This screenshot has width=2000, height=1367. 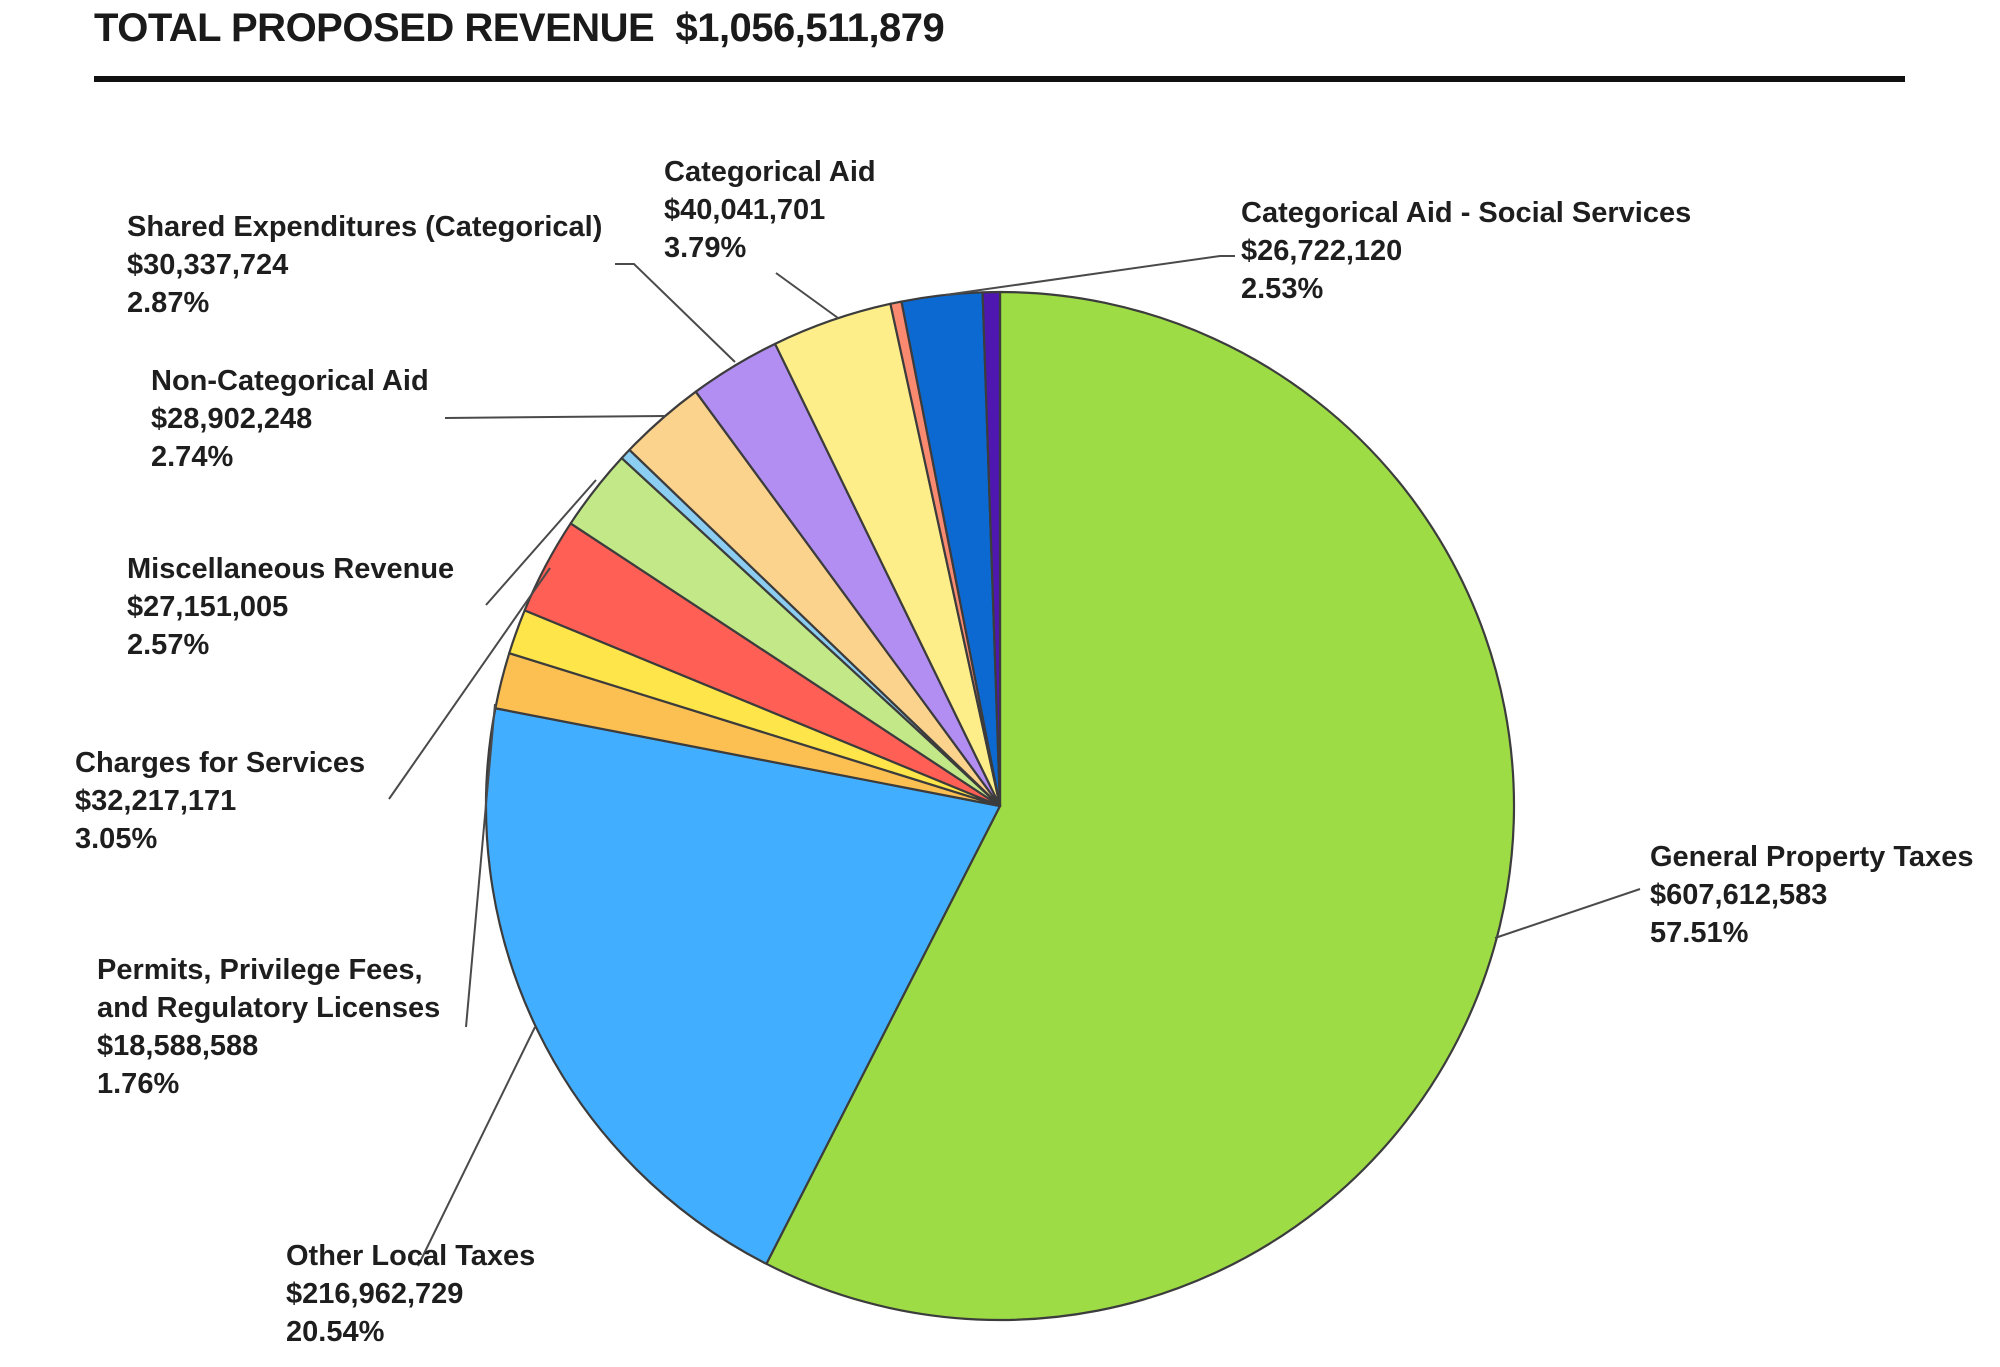 I want to click on leader-categorical-aid, so click(x=807, y=295).